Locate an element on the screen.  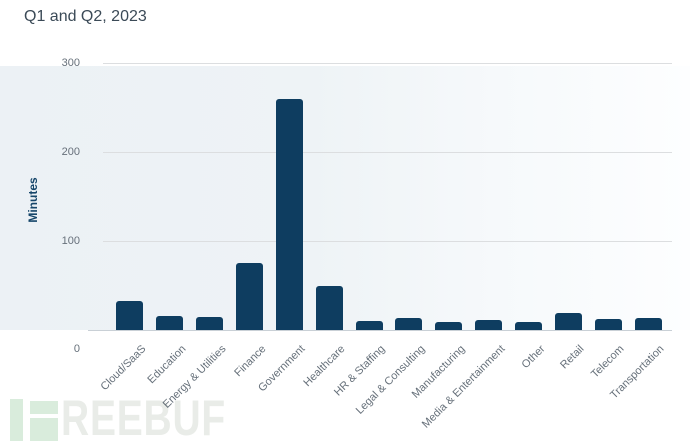
watermark-logo-block-top is located at coordinates (44, 407).